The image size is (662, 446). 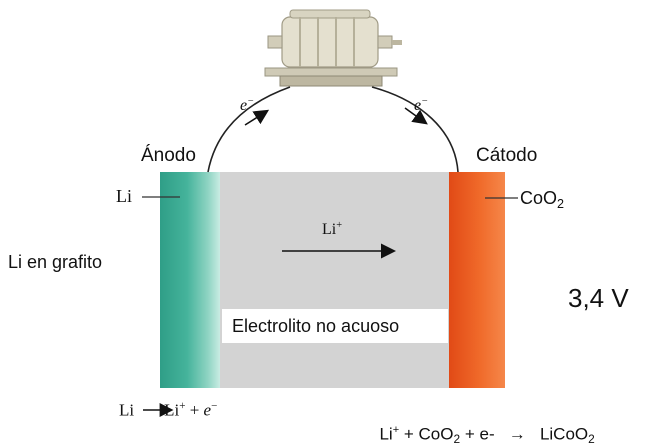 What do you see at coordinates (168, 155) in the screenshot?
I see `anode-label: Ánodo` at bounding box center [168, 155].